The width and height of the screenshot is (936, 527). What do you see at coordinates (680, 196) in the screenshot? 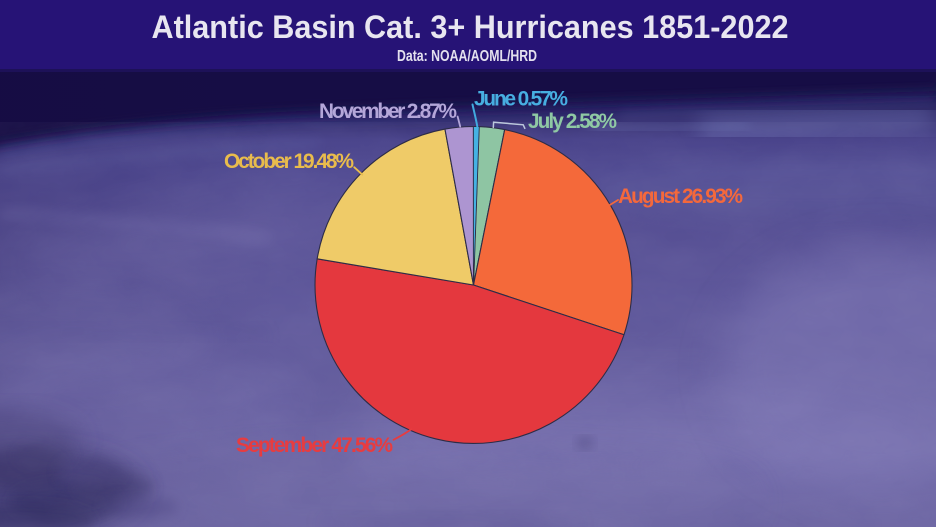
I see `svg-text: August 26.93%` at bounding box center [680, 196].